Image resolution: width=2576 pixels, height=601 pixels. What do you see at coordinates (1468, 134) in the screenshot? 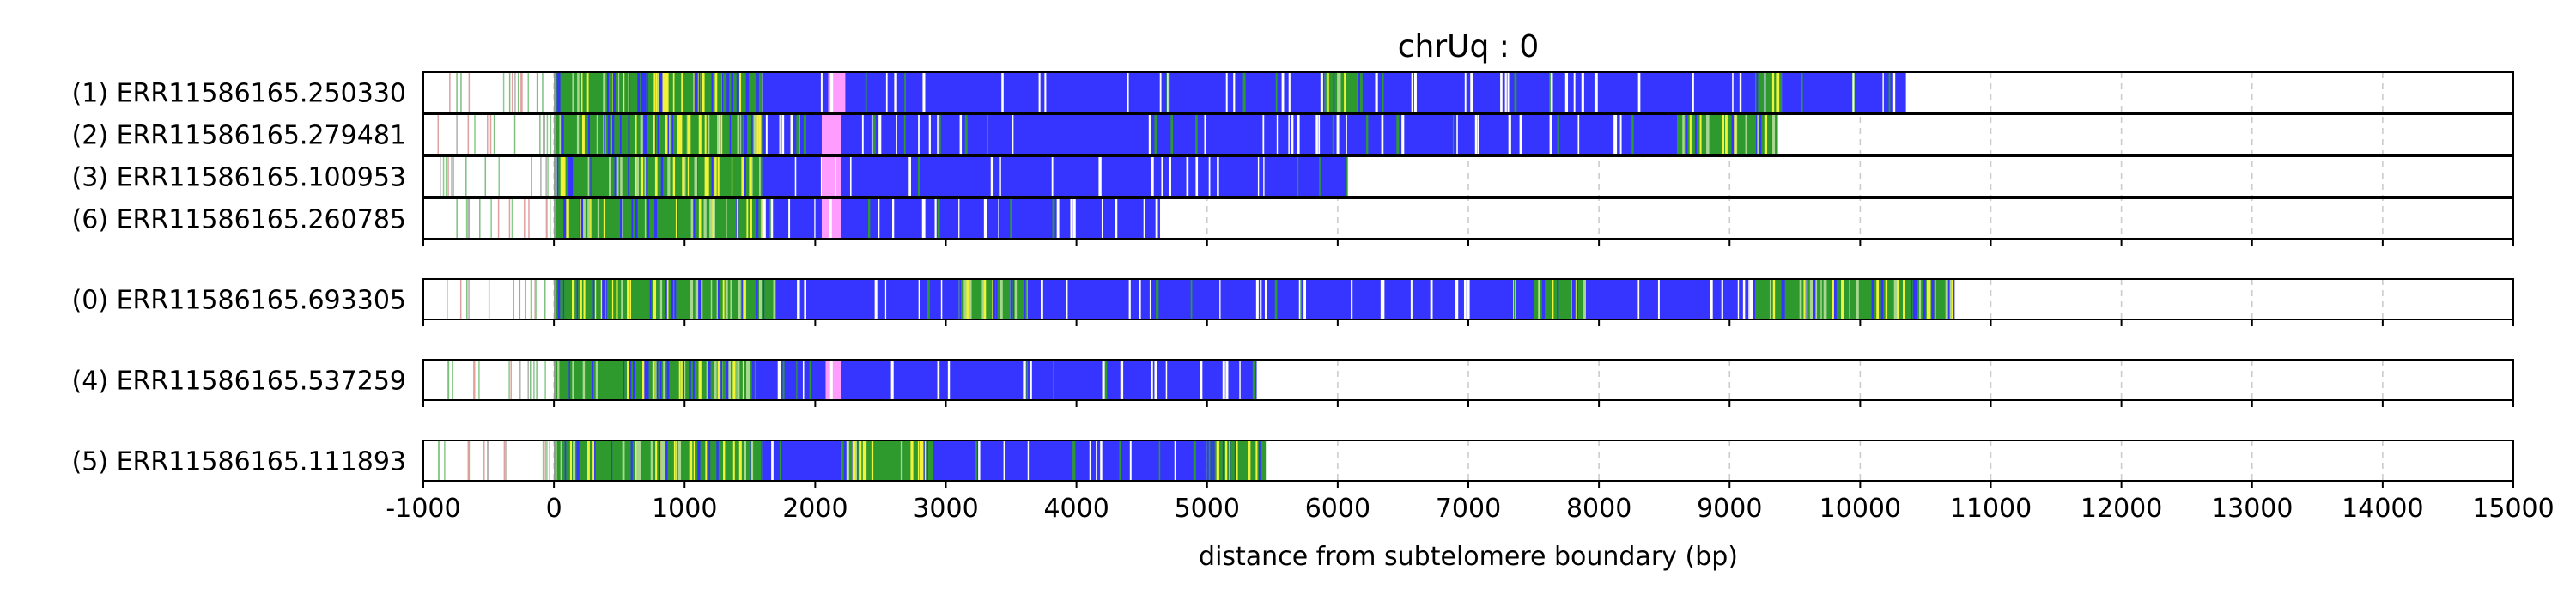
I see `track-frame` at bounding box center [1468, 134].